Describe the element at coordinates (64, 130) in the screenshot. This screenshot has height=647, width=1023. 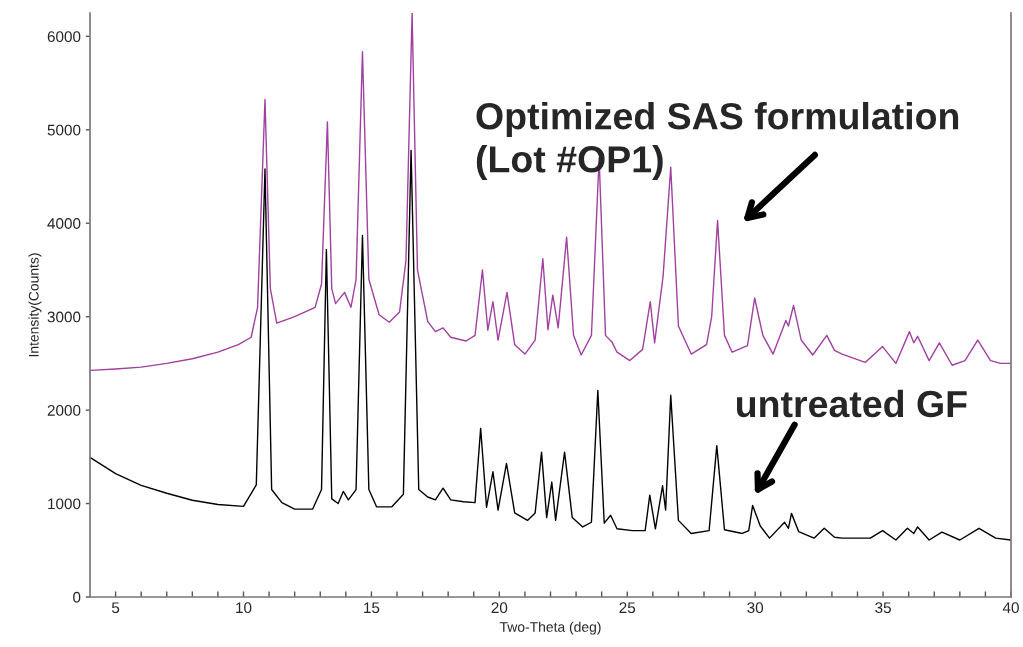
I see `y-tick-label: 5000` at that location.